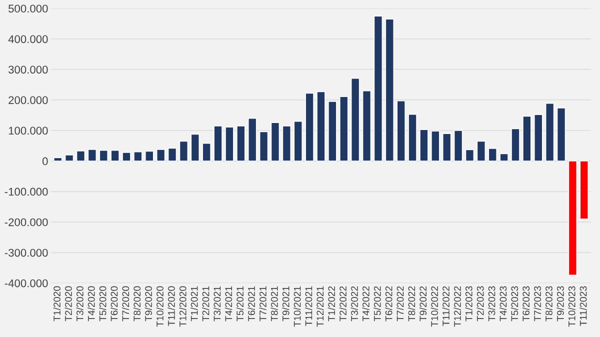  What do you see at coordinates (114, 304) in the screenshot?
I see `x-tick-label: T6/2020` at bounding box center [114, 304].